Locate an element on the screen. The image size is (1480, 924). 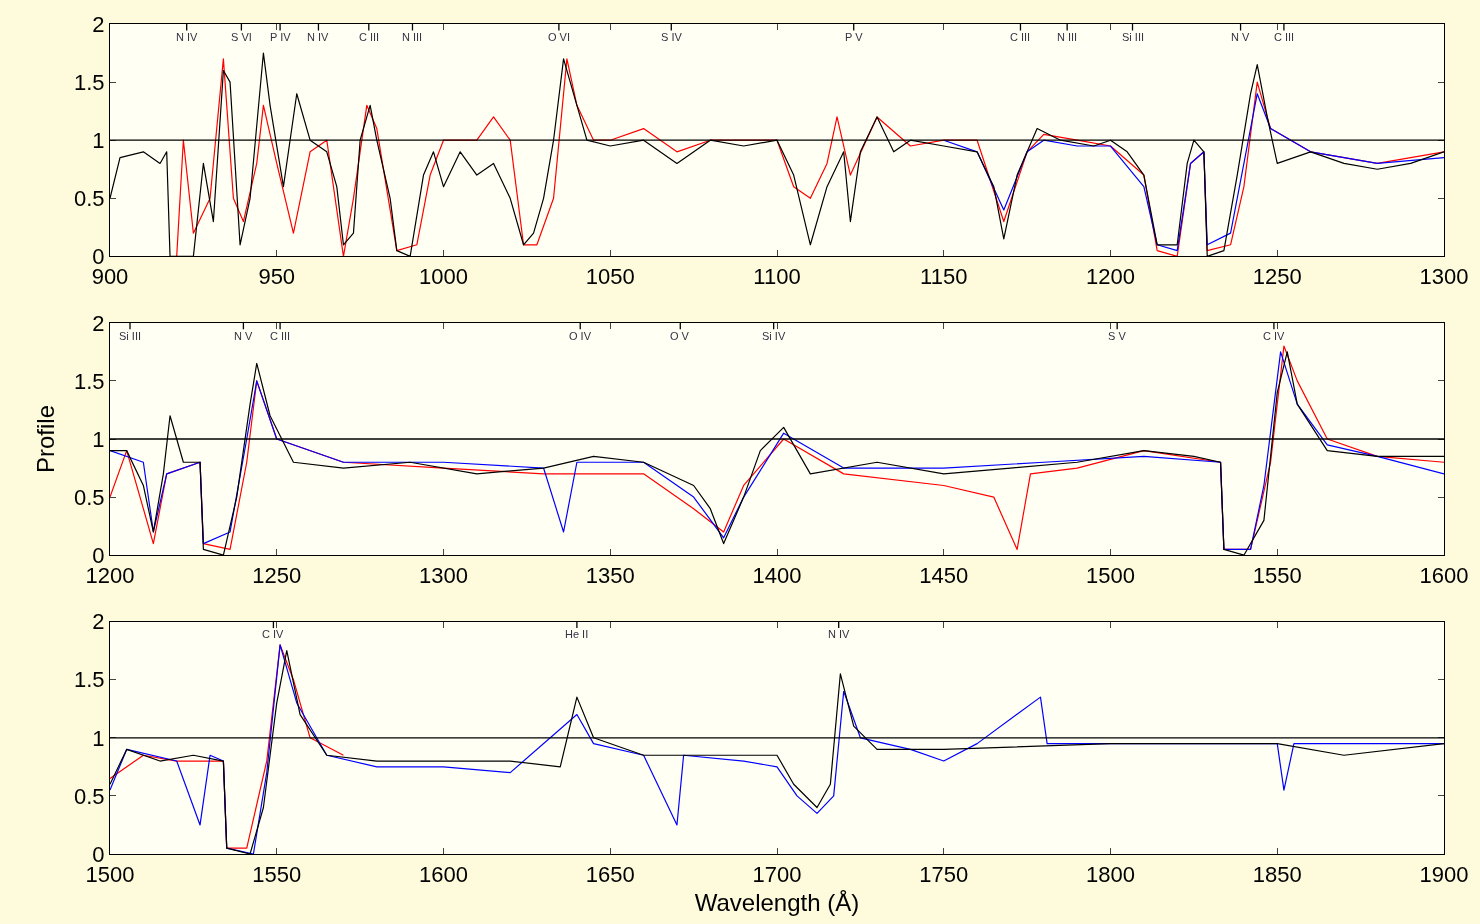
ref-line-label: P IV is located at coordinates (281, 37).